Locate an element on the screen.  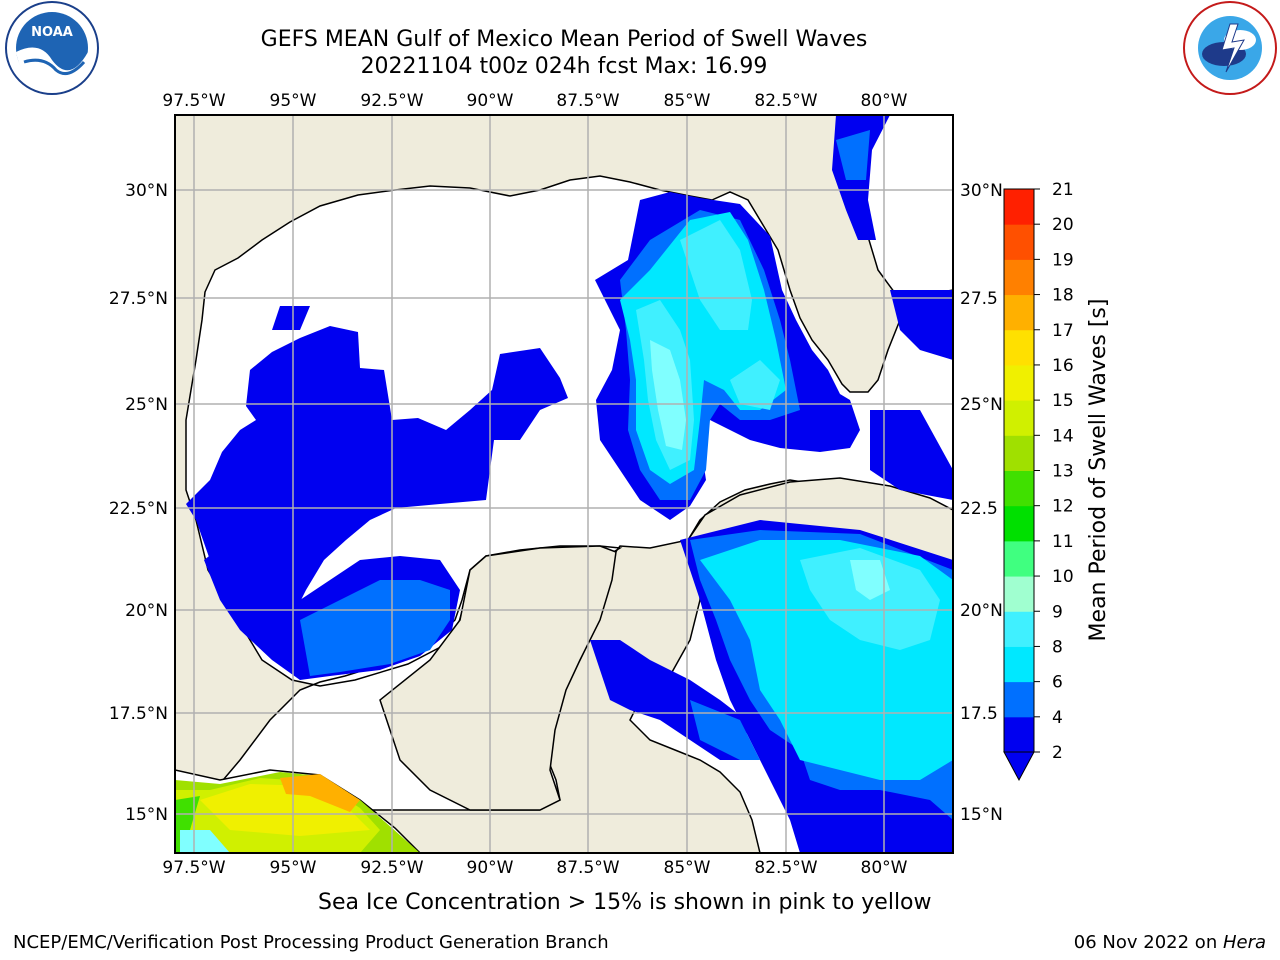
lat-label-left: 15°N is located at coordinates (146, 815).